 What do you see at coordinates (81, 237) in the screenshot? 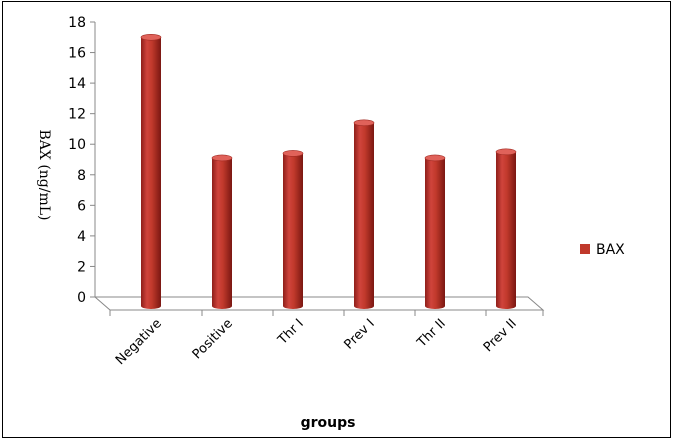
I see `y-tick-label: 4` at bounding box center [81, 237].